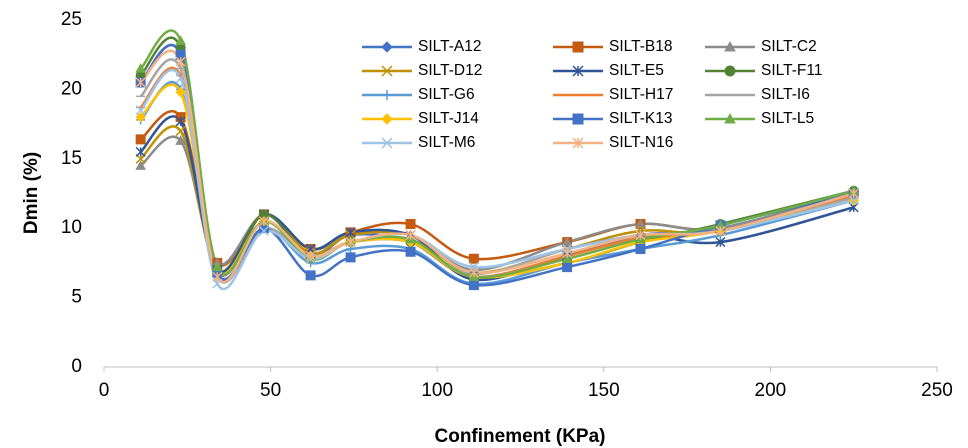 This screenshot has height=448, width=968. Describe the element at coordinates (104, 390) in the screenshot. I see `x-tick-label: 0` at that location.